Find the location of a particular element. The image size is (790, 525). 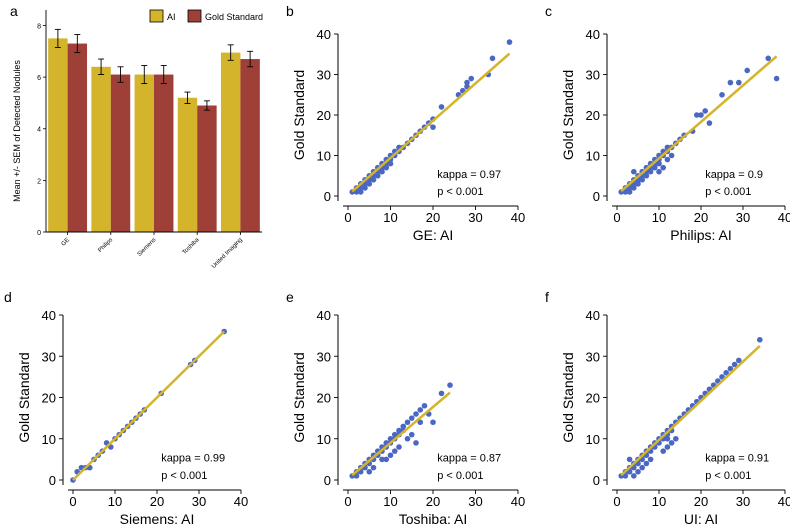

x-tick-label: 20 is located at coordinates (701, 217).